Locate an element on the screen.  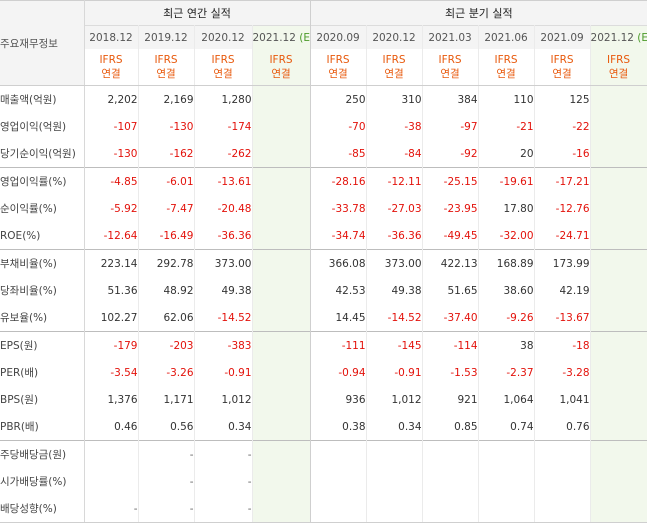
row-label: 영업이익률(%) is located at coordinates (42, 181).